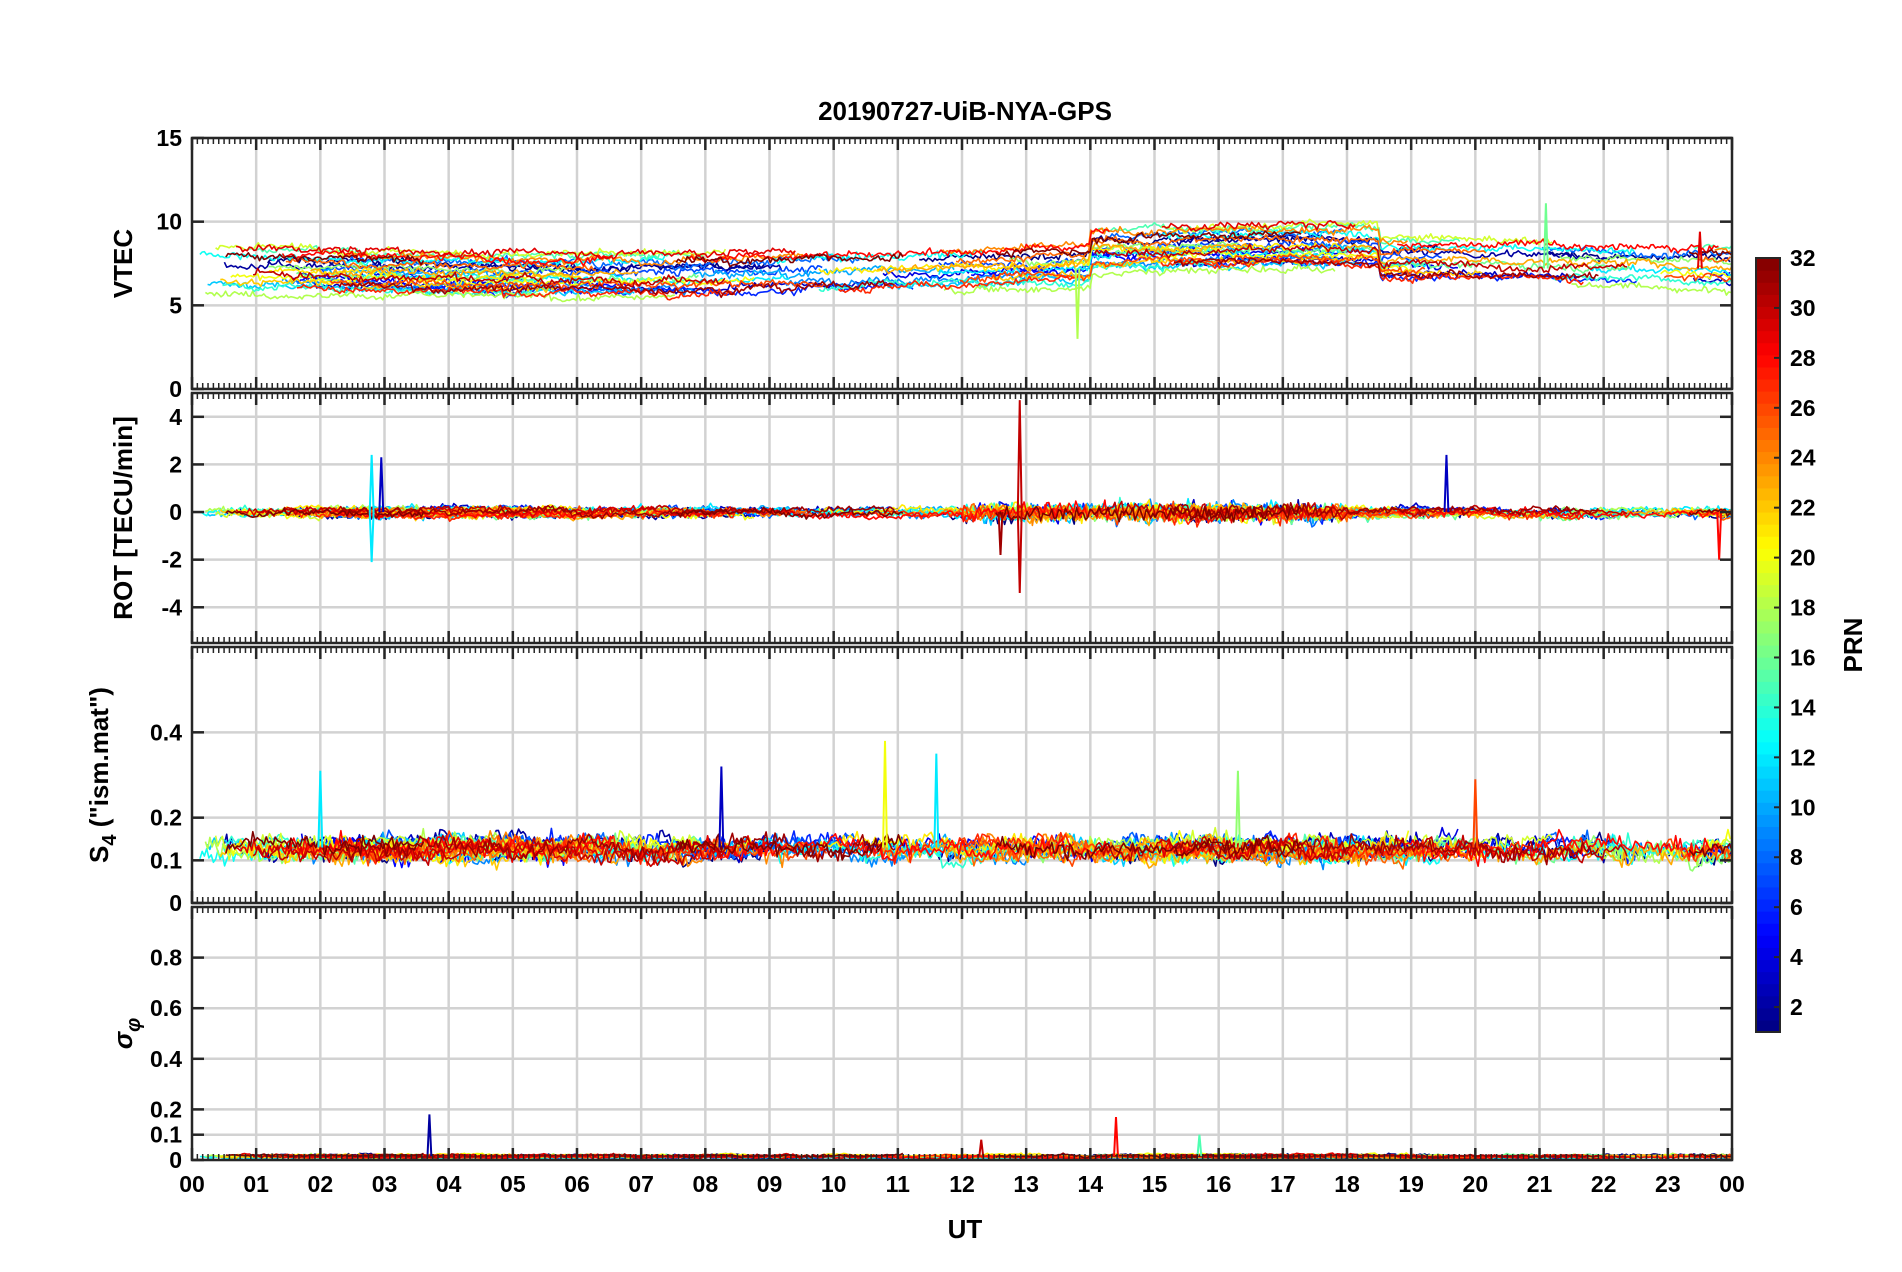  I want to click on x-tick-label: 02, so click(321, 1184).